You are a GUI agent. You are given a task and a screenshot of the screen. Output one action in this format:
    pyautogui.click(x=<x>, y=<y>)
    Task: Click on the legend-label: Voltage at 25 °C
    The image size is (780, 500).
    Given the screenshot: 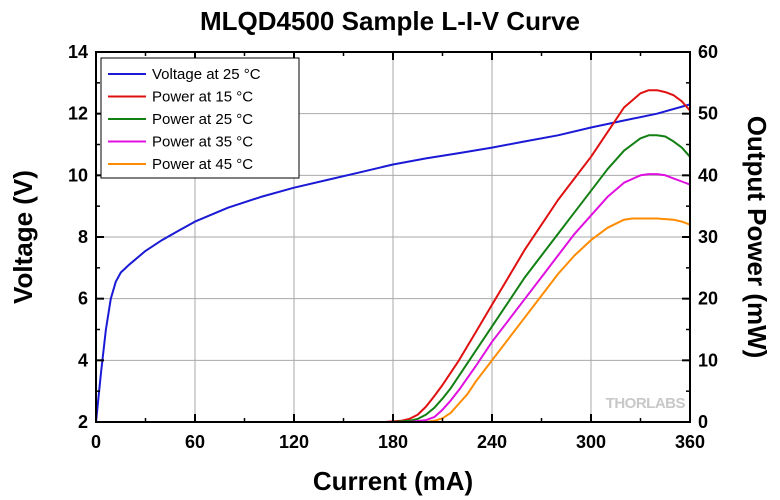 What is the action you would take?
    pyautogui.click(x=206, y=74)
    